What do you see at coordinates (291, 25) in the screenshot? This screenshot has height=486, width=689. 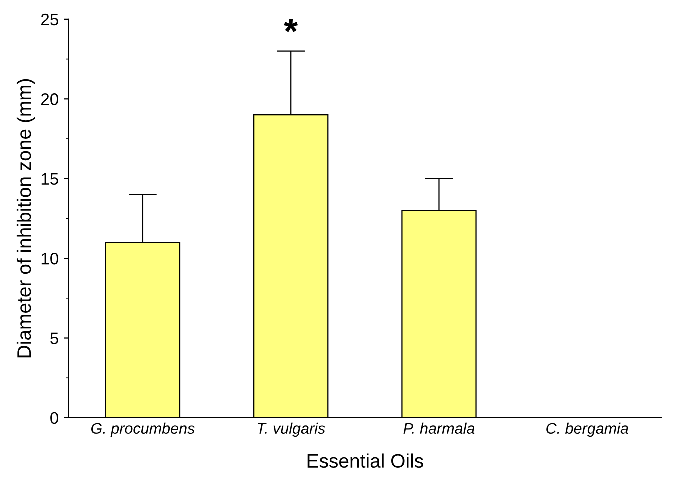 I see `annotation: *` at bounding box center [291, 25].